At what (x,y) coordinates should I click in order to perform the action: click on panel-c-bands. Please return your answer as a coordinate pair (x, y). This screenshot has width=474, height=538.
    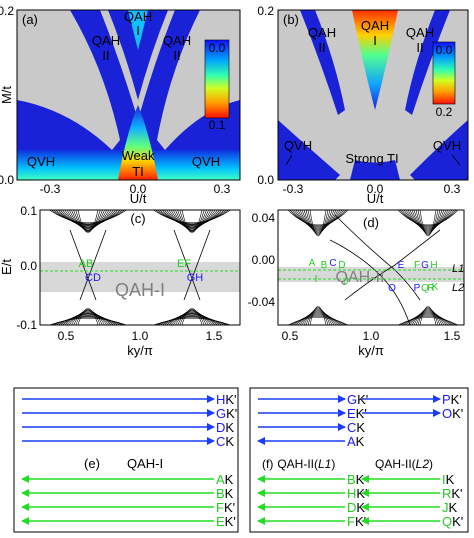
    Looking at the image, I should click on (140, 267).